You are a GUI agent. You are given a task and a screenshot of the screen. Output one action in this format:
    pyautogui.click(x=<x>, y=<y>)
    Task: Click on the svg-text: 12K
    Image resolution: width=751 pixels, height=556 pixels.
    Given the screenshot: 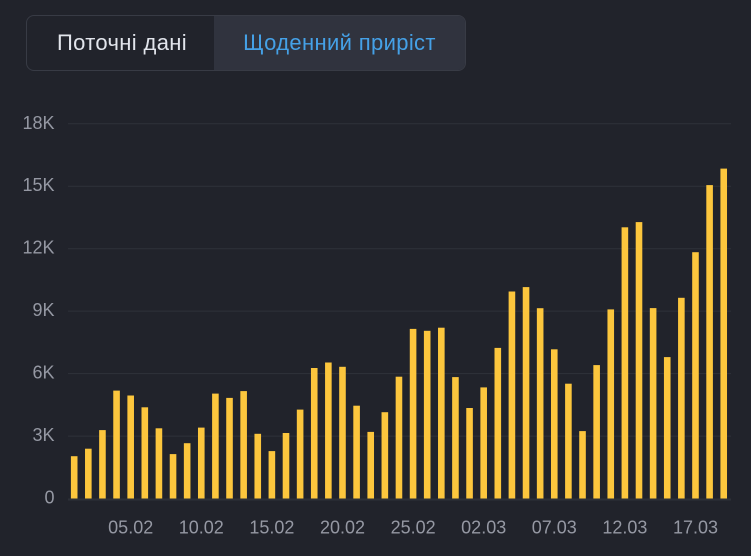 What is the action you would take?
    pyautogui.click(x=38, y=248)
    